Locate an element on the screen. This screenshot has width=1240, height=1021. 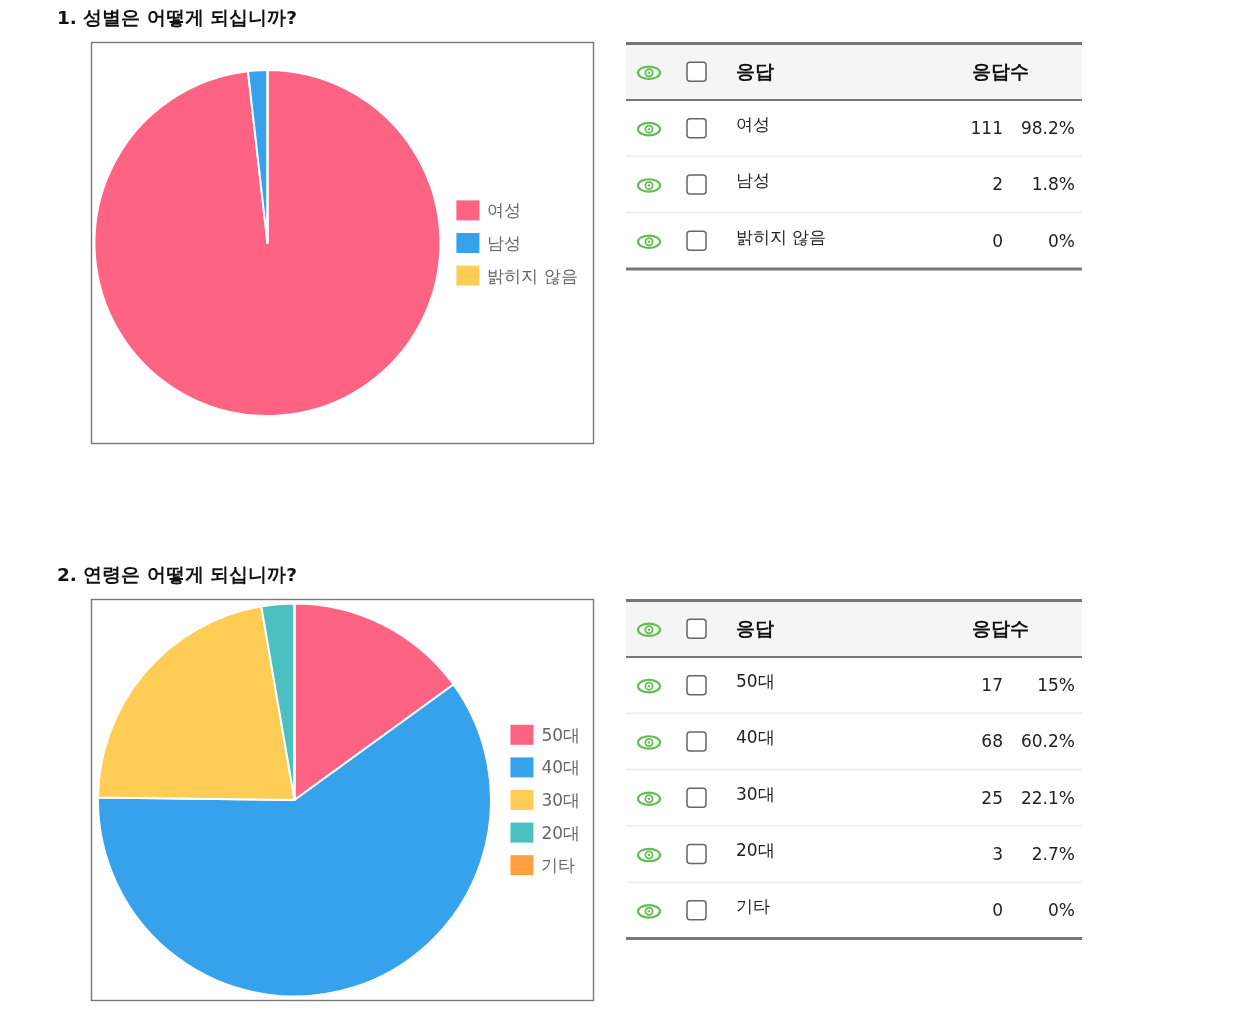
category-label: 20대 is located at coordinates (755, 850).